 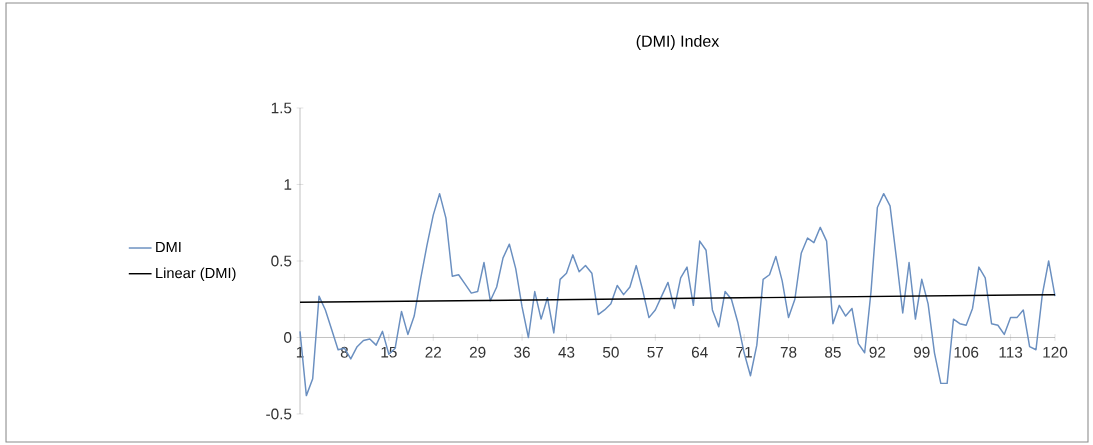 I want to click on x-tick-label: 15, so click(x=389, y=352).